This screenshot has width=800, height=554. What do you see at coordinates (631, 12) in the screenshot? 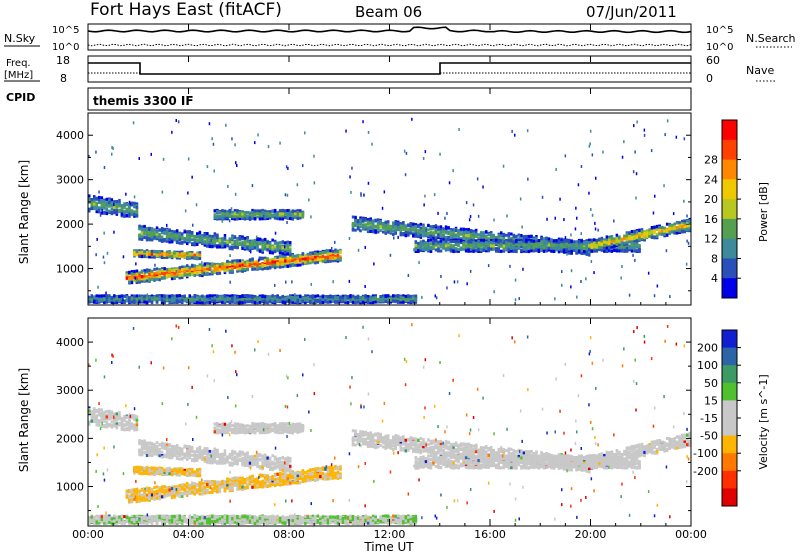
I see `date-title: 07/Jun/2011` at bounding box center [631, 12].